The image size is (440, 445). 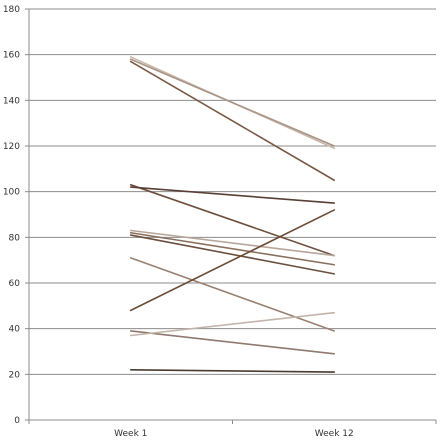 What do you see at coordinates (11, 10) in the screenshot?
I see `y-tick-label: 180` at bounding box center [11, 10].